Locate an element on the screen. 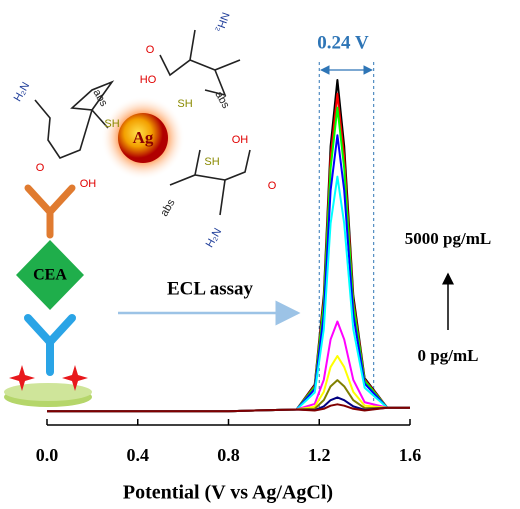  high-concentration: 5000 pg/mL is located at coordinates (448, 238).